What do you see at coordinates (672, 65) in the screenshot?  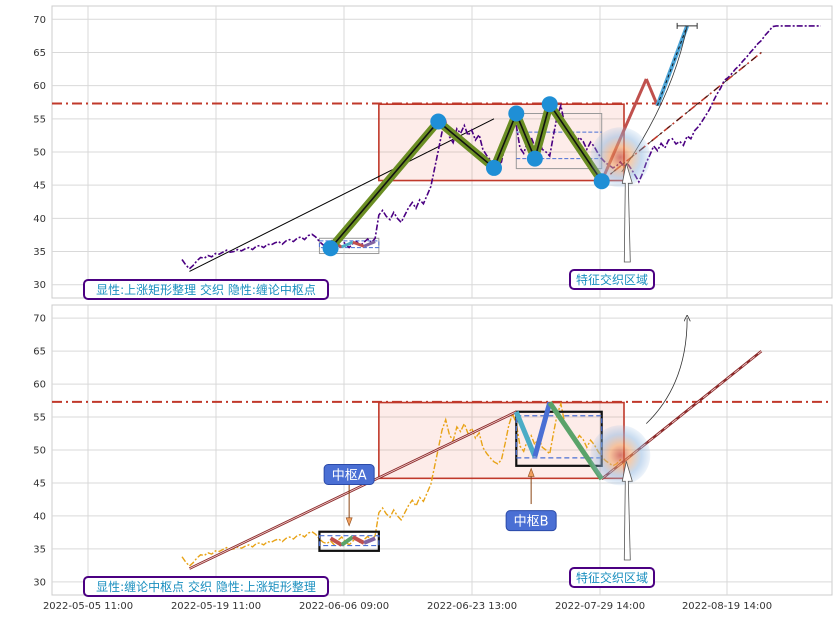 I see `impulse-final-core` at bounding box center [672, 65].